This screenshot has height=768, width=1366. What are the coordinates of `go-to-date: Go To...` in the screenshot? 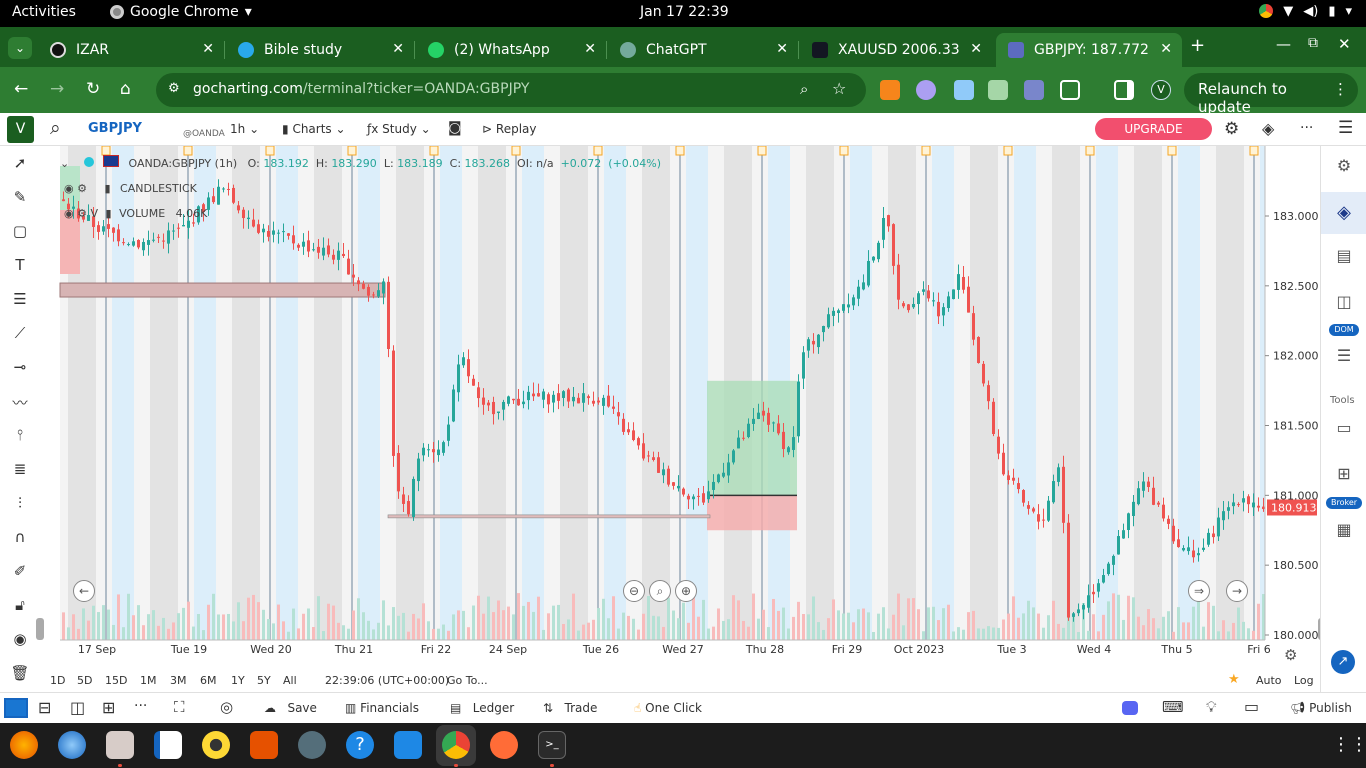 It's located at (467, 680).